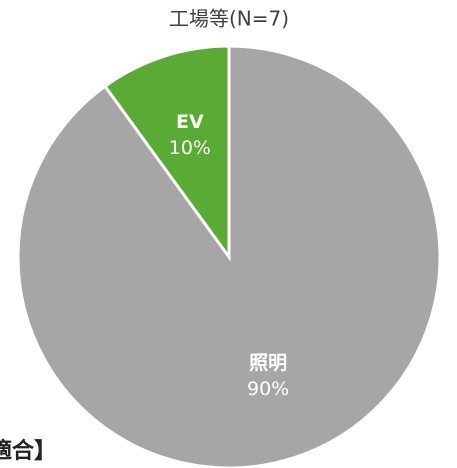 Image resolution: width=457 pixels, height=468 pixels. Describe the element at coordinates (268, 389) in the screenshot. I see `slice-value-label: 90%` at that location.